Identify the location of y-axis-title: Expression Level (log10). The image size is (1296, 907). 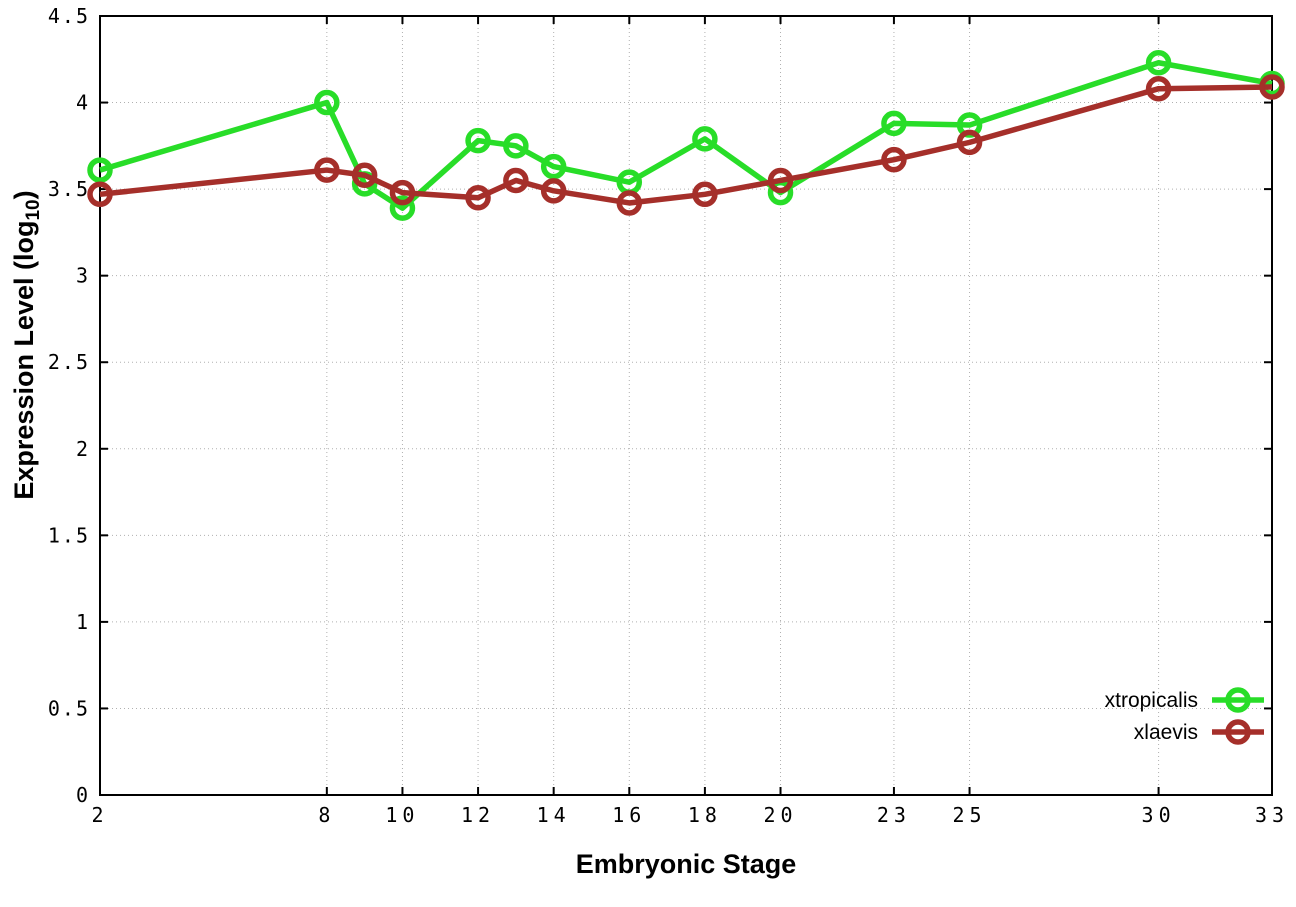
(27, 344).